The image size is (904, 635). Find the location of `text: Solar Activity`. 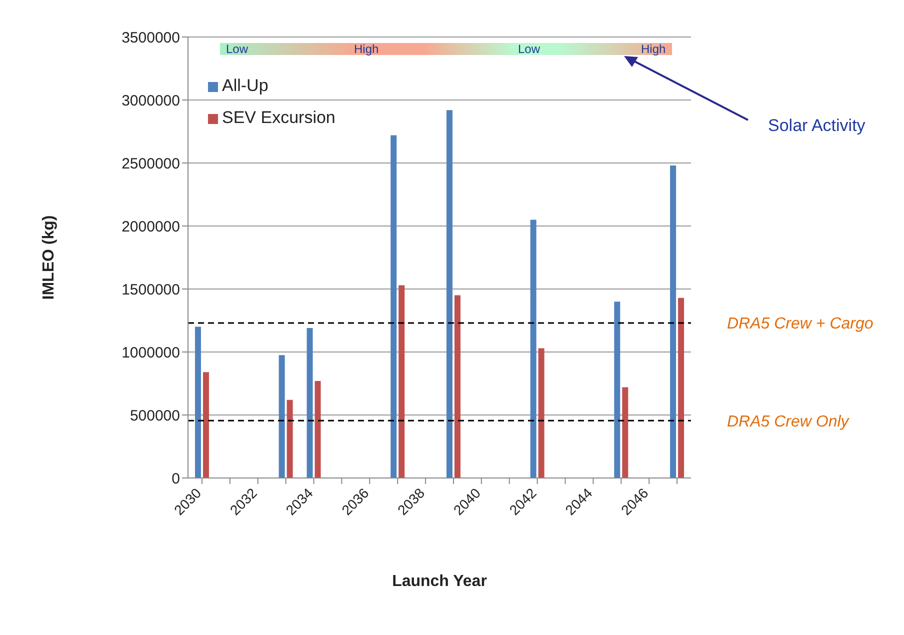

text: Solar Activity is located at coordinates (817, 126).